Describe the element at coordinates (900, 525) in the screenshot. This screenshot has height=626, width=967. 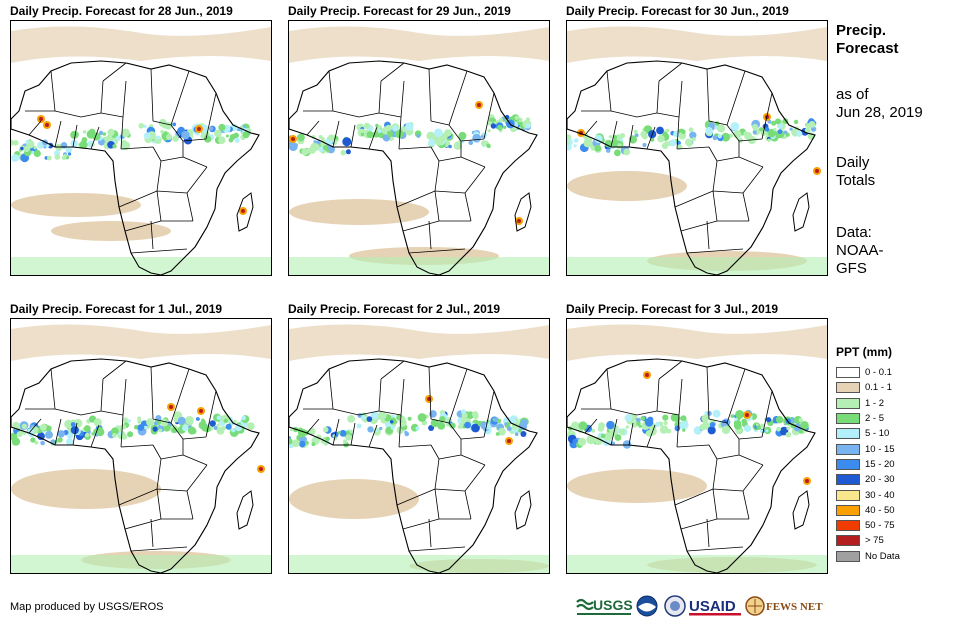
I see `legend-item: 50 - 75` at that location.